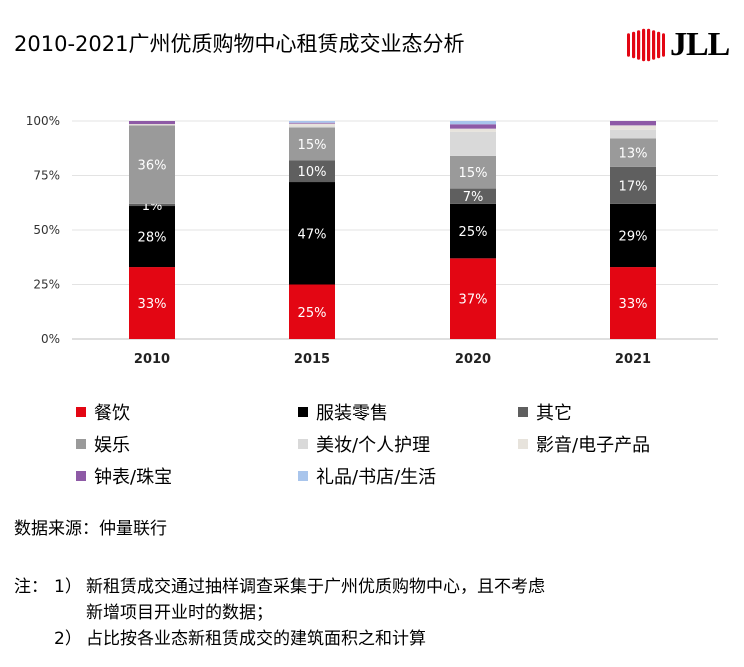 The image size is (744, 667). I want to click on y-tick-label: 75%, so click(46, 176).